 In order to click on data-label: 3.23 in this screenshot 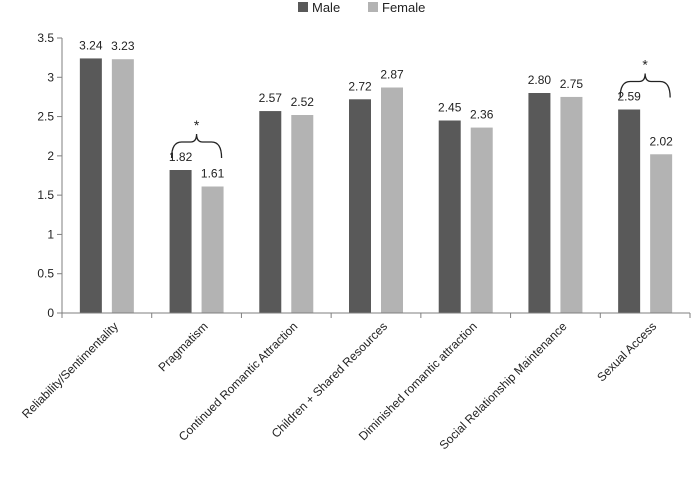, I will do `click(123, 46)`.